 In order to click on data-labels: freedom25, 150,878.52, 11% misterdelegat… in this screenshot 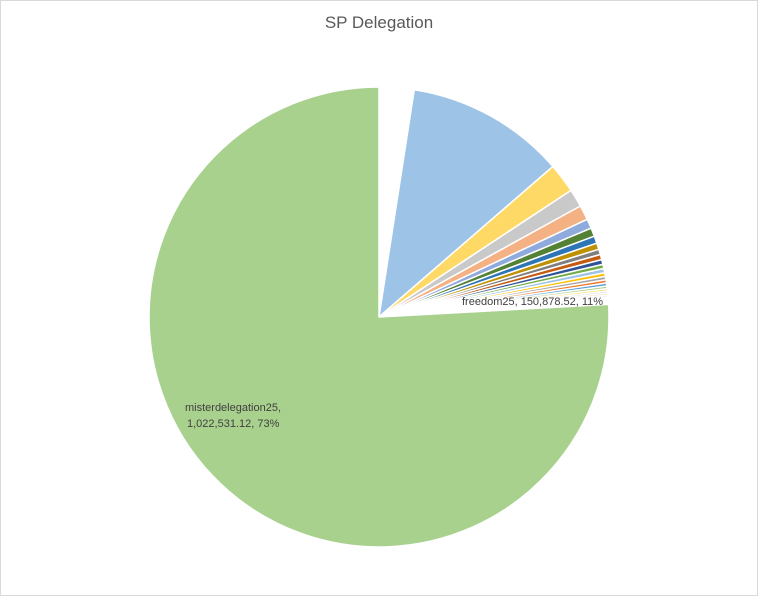, I will do `click(394, 363)`.